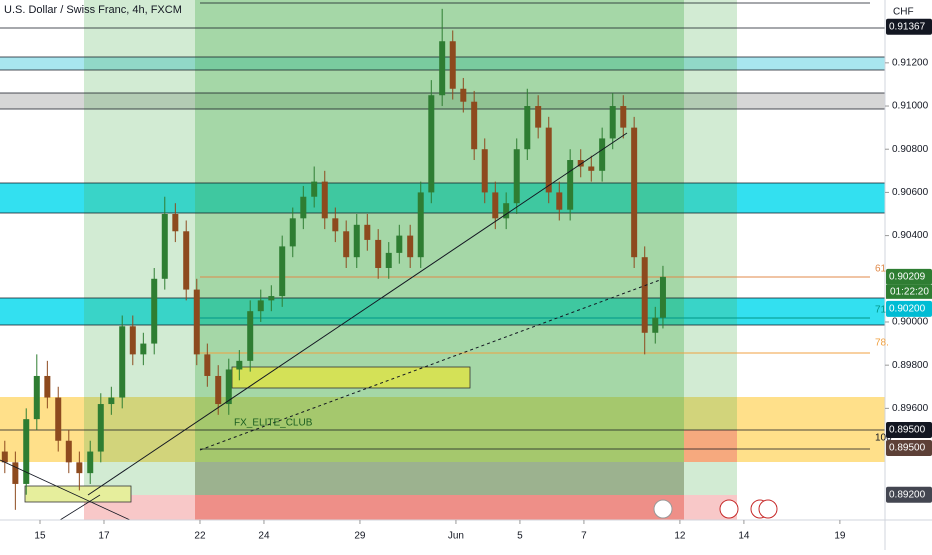 The height and width of the screenshot is (555, 932). Describe the element at coordinates (910, 149) in the screenshot. I see `y-tick-label: 0.90800` at that location.